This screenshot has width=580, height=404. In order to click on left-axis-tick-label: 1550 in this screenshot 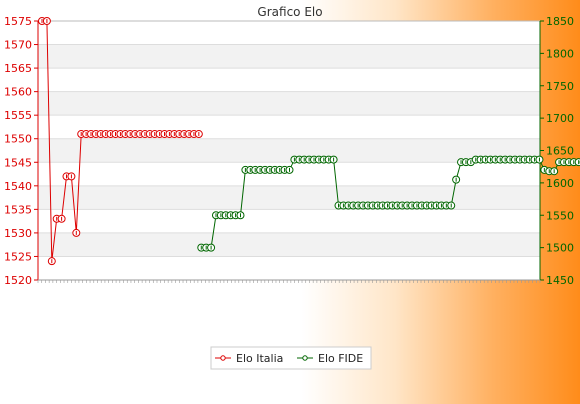, I will do `click(18, 139)`.